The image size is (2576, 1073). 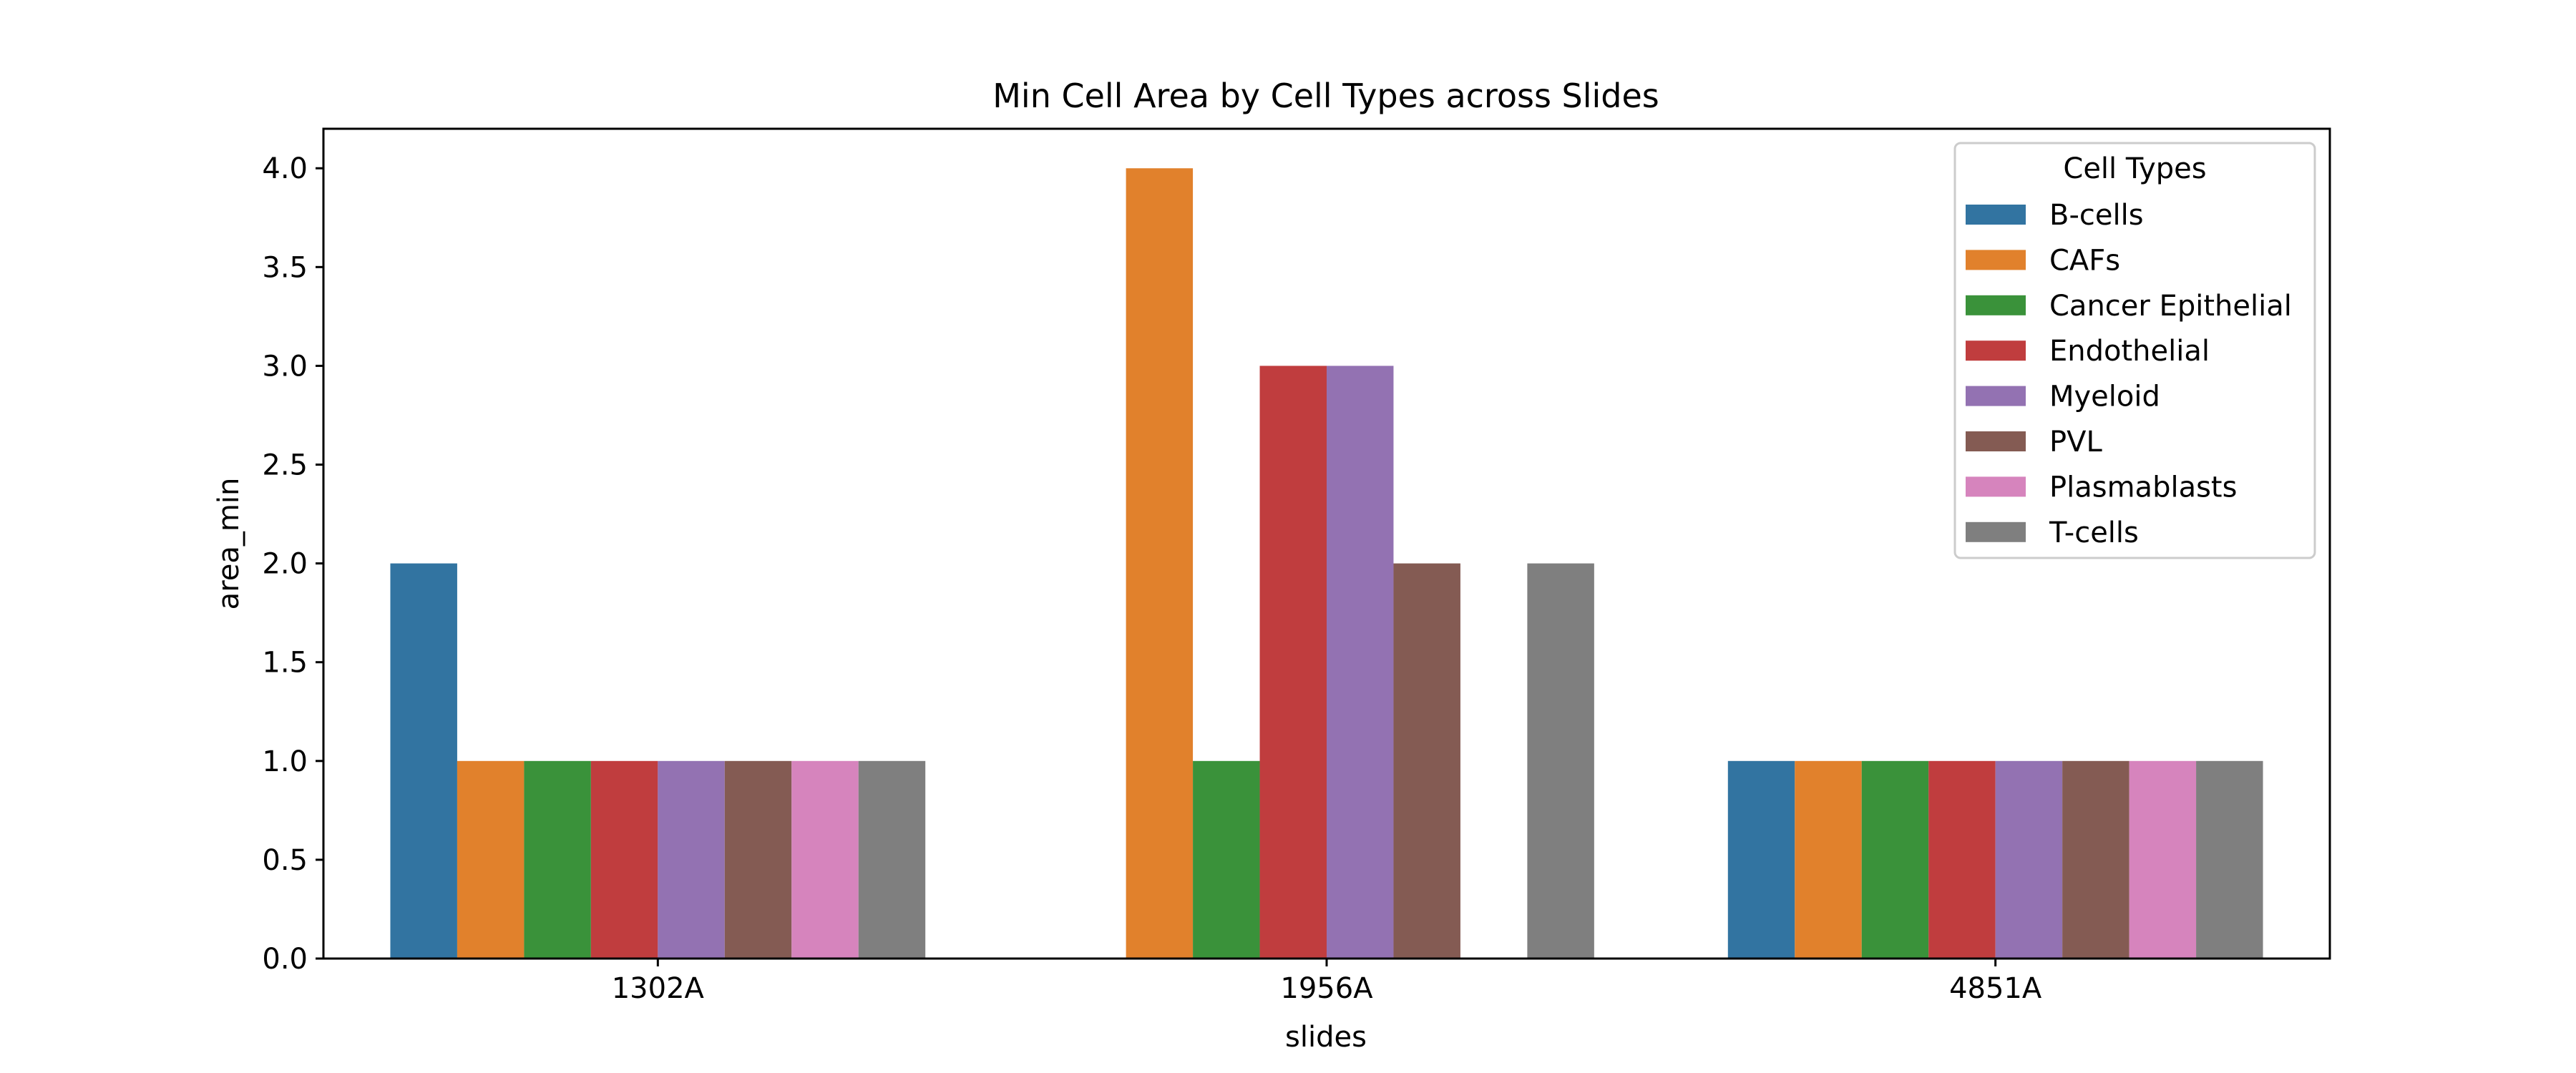 I want to click on x-axis-label: slides, so click(x=1326, y=1037).